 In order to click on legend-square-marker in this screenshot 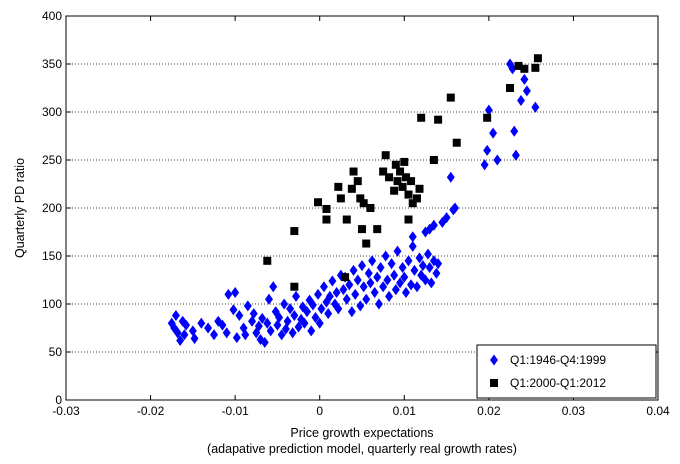, I will do `click(494, 383)`.